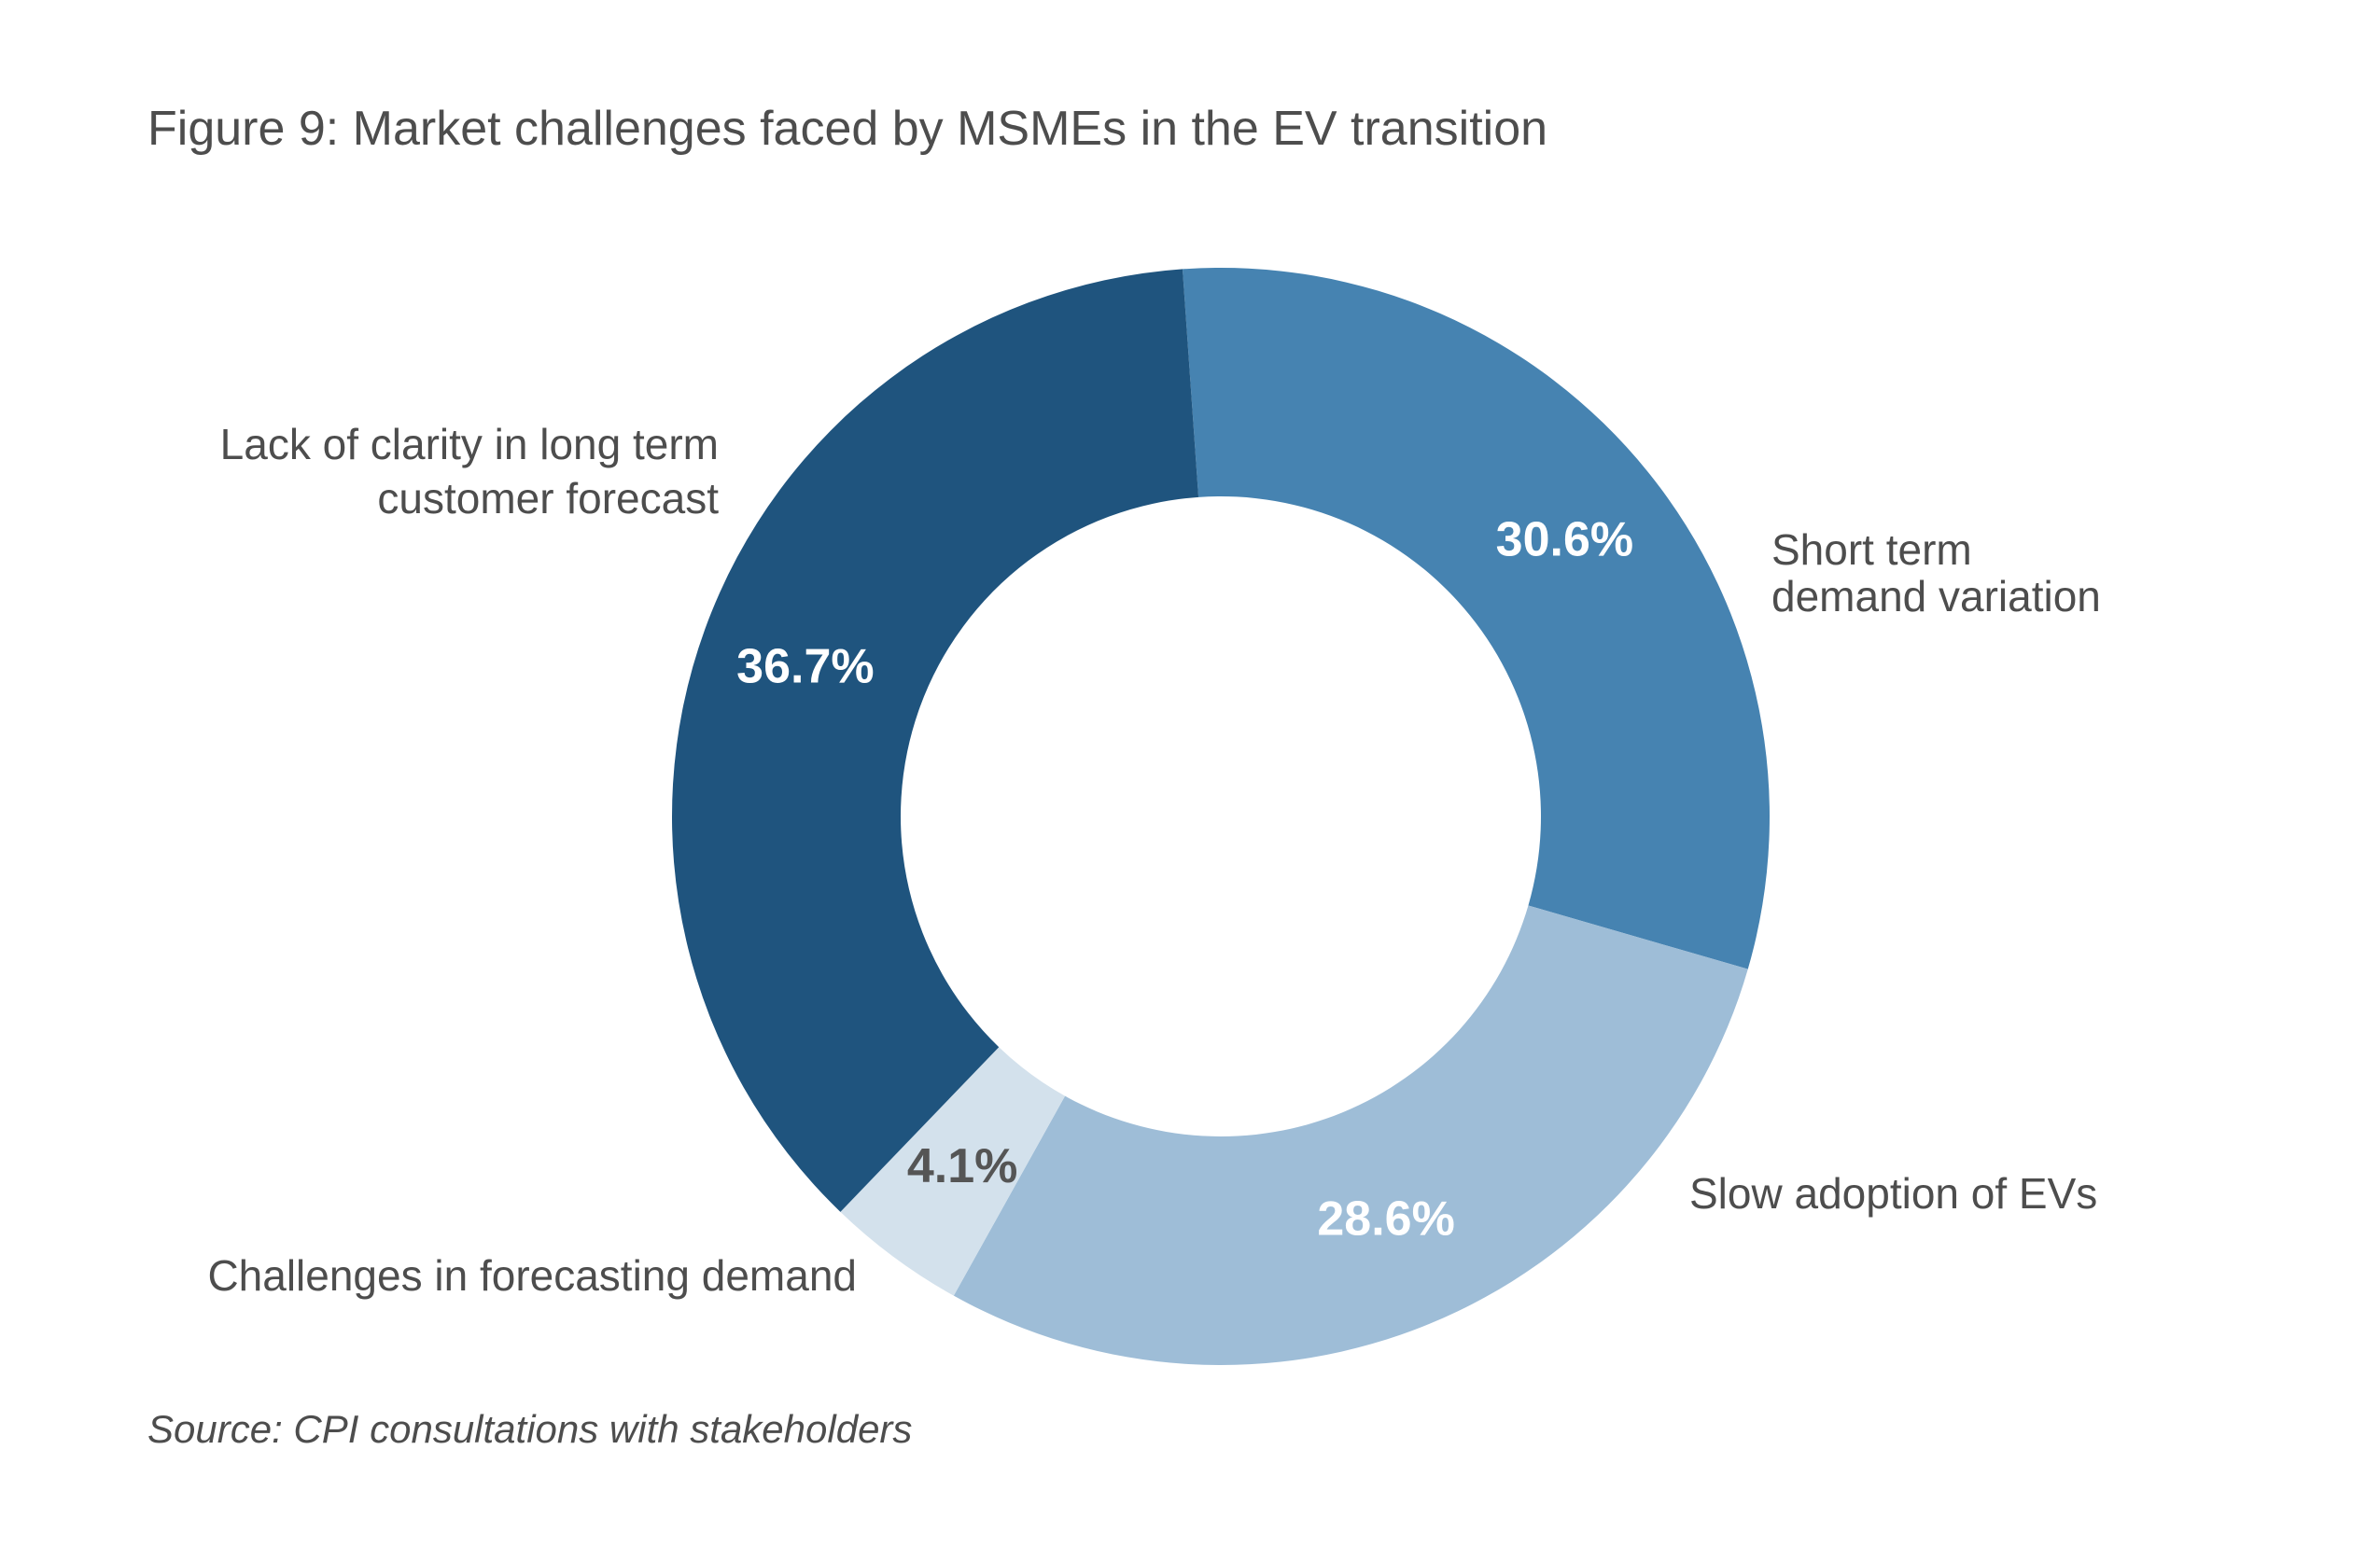 The image size is (2380, 1561). I want to click on category-label-1: Short term demand variation, so click(1936, 572).